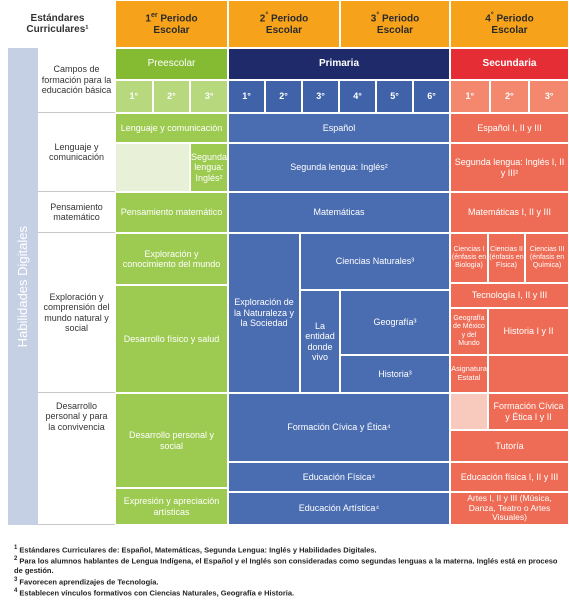 This screenshot has height=600, width=569. I want to click on cell-text: Exploración y conocimiento del mundo, so click(171, 258).